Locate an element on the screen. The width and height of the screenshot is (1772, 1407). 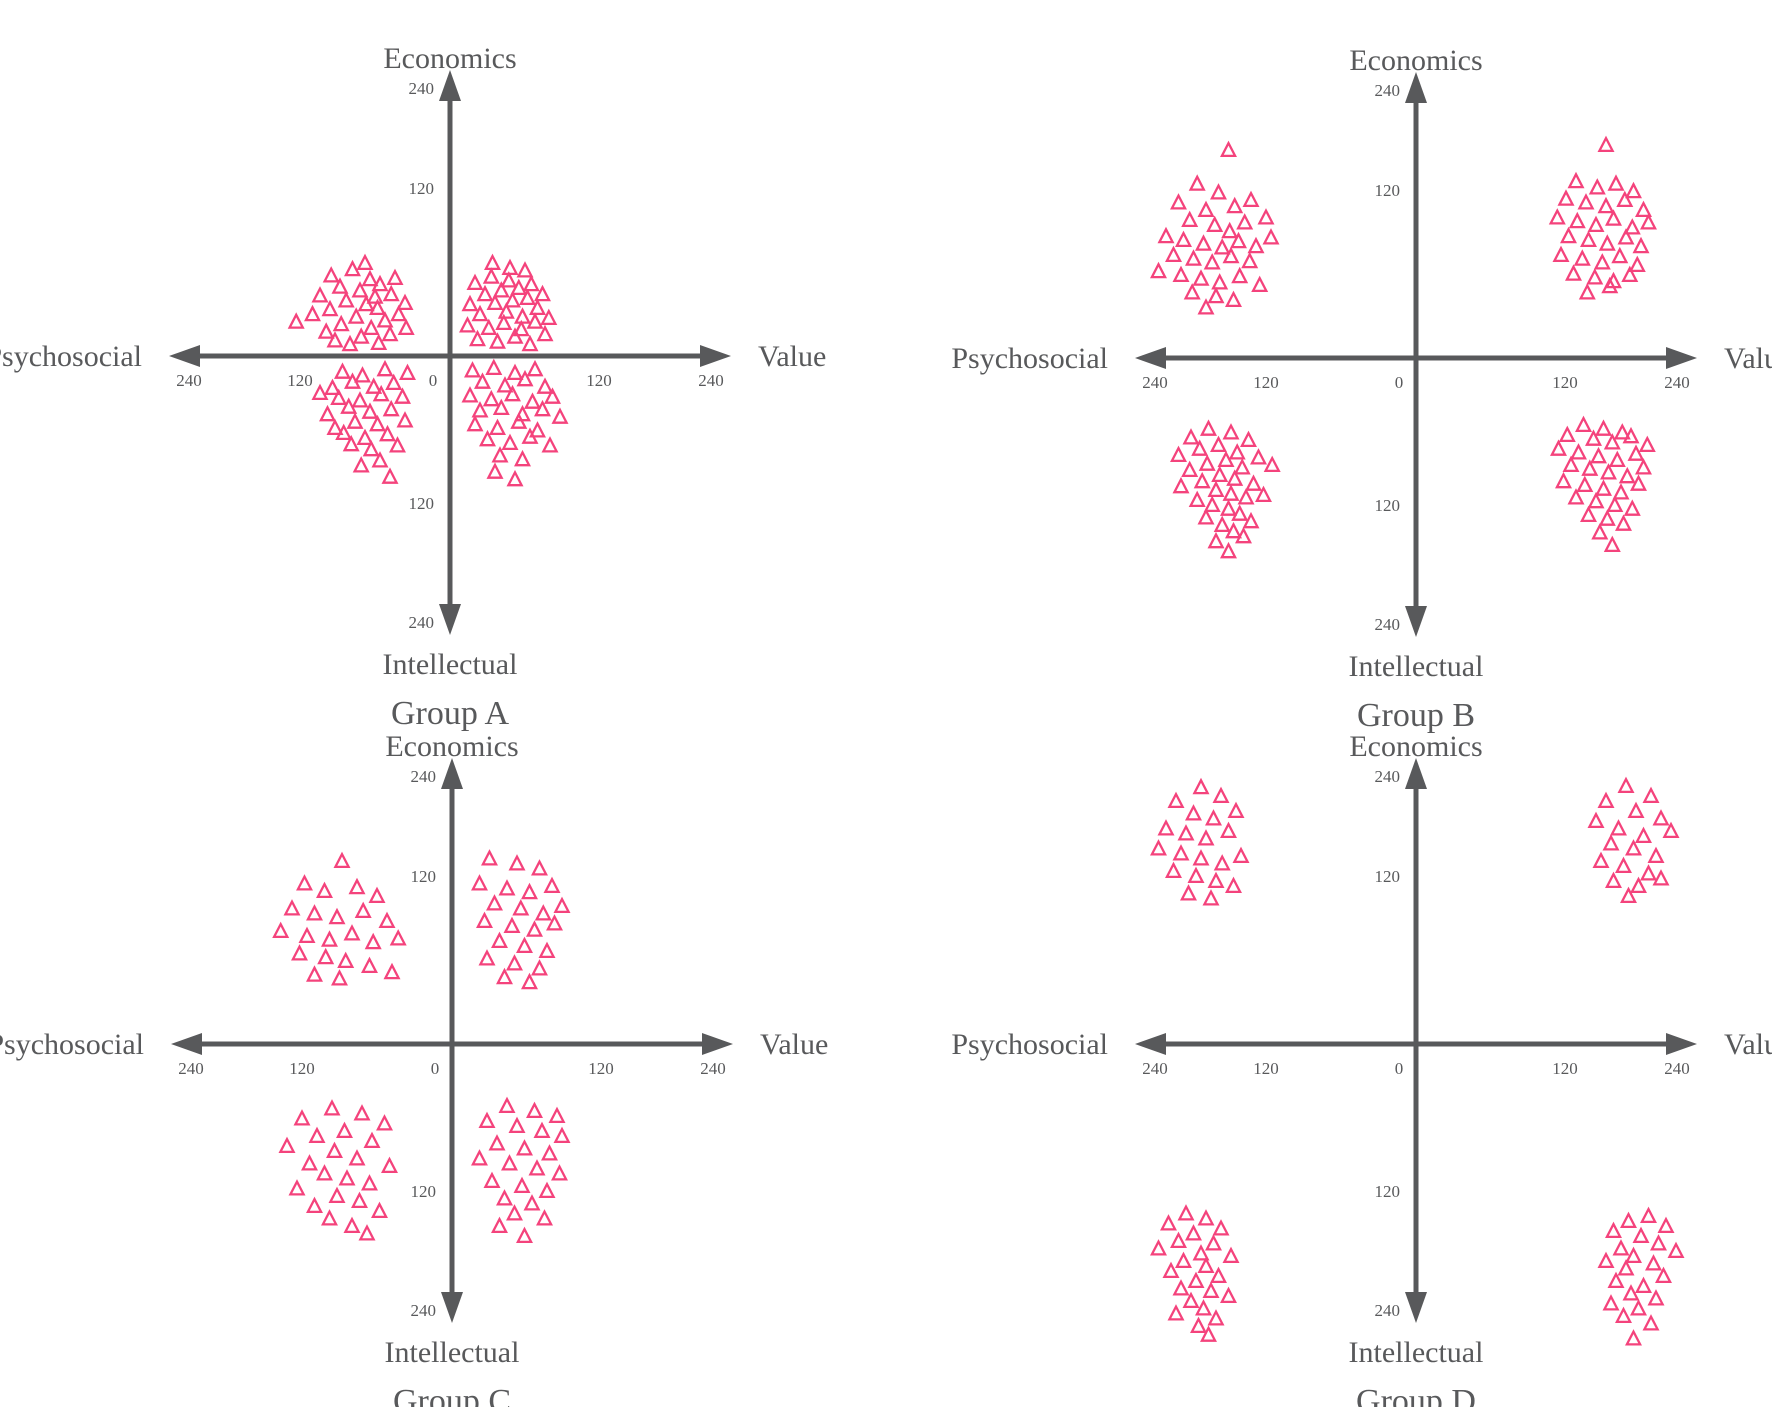
y-tick-top-120: 120 is located at coordinates (424, 876).